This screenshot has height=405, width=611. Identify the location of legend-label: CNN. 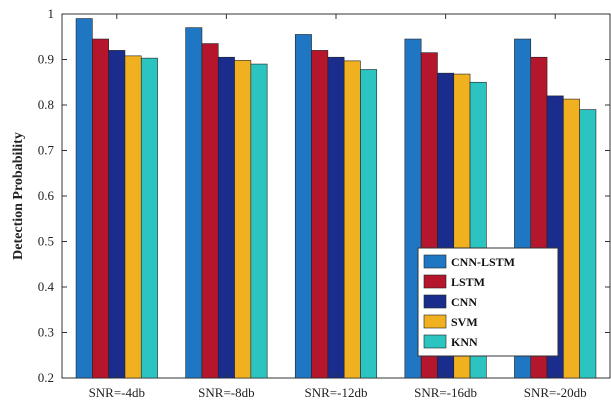
(464, 302).